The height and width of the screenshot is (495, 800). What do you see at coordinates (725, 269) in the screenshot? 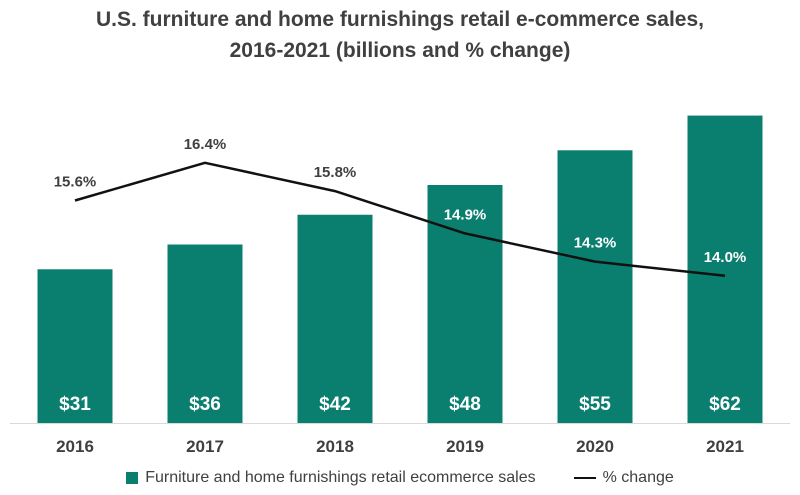
I see `bar-2021` at bounding box center [725, 269].